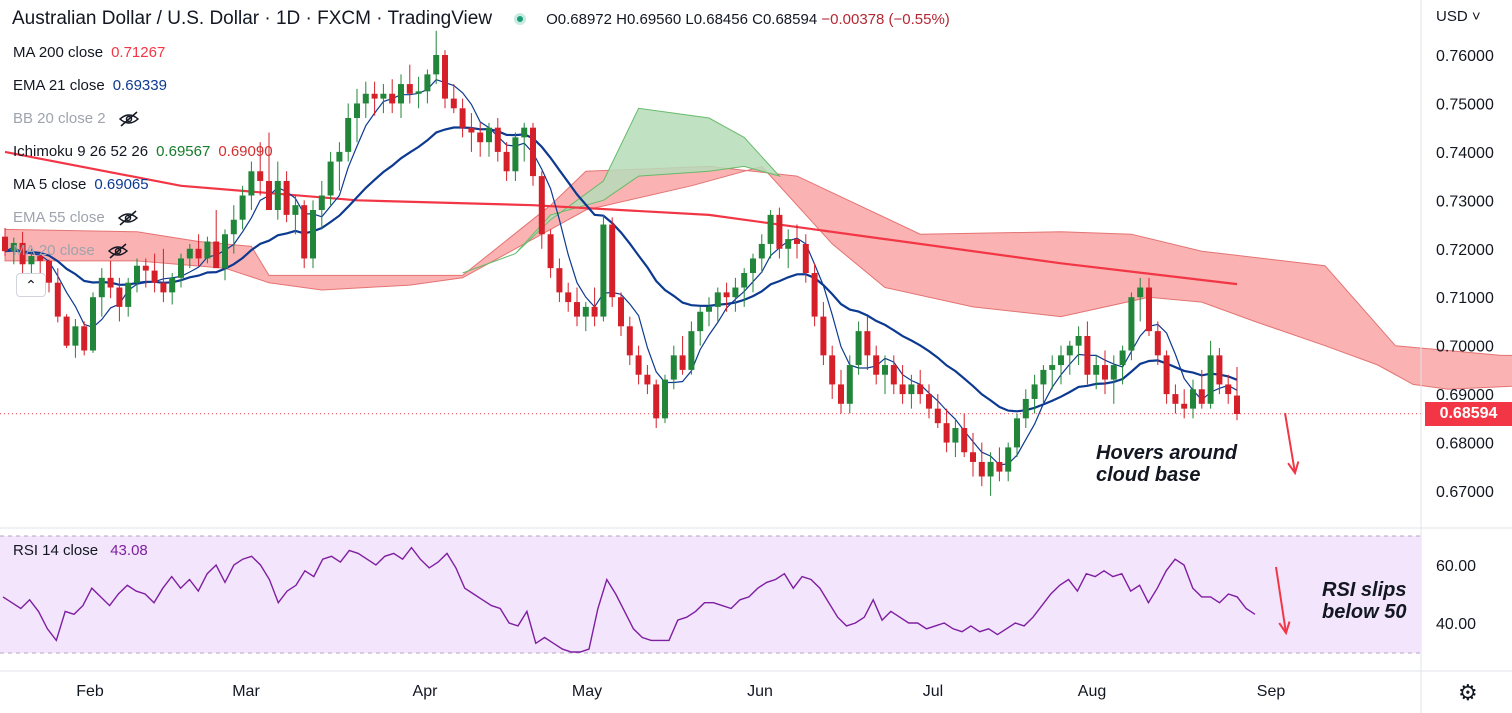  What do you see at coordinates (1465, 153) in the screenshot?
I see `price-tick-label: 0.74000` at bounding box center [1465, 153].